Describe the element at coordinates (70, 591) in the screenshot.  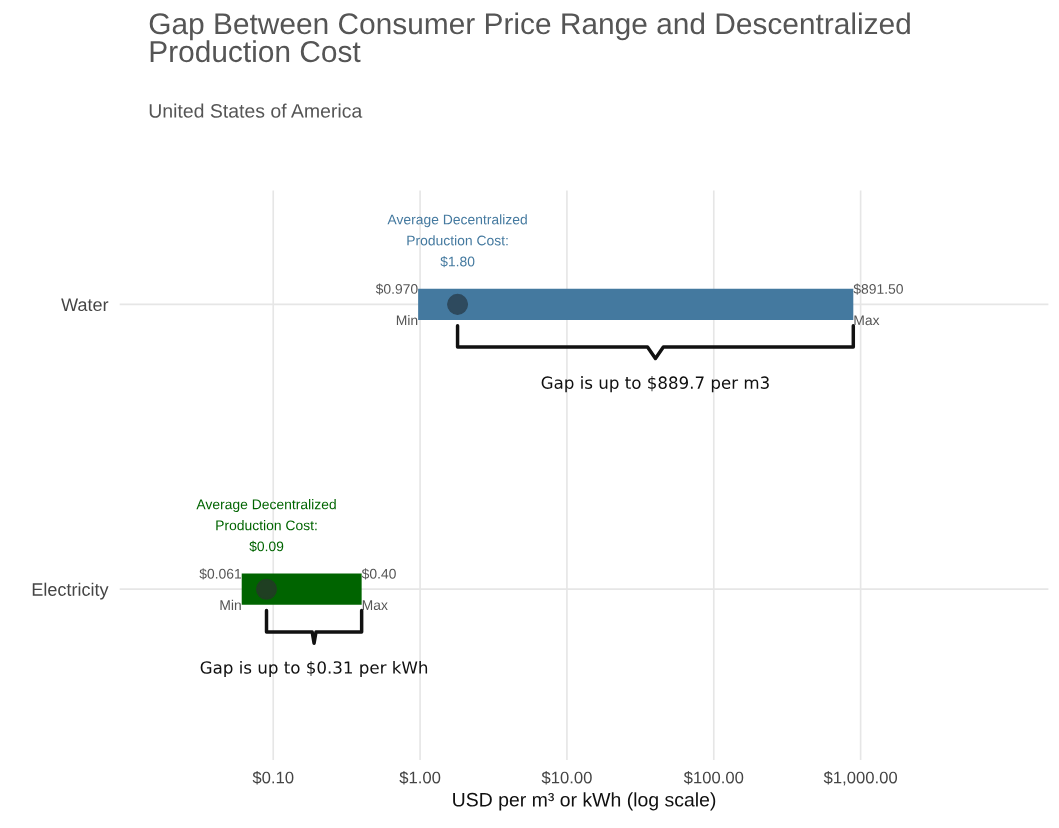
I see `y-tick-label: Electricity` at that location.